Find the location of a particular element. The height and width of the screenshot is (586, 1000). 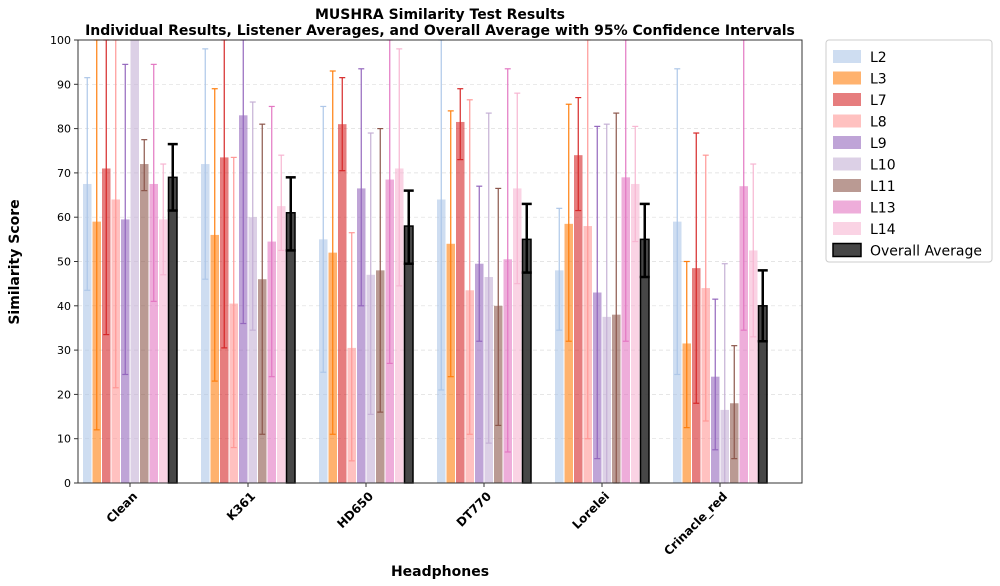

legend-label: L10 is located at coordinates (883, 166).